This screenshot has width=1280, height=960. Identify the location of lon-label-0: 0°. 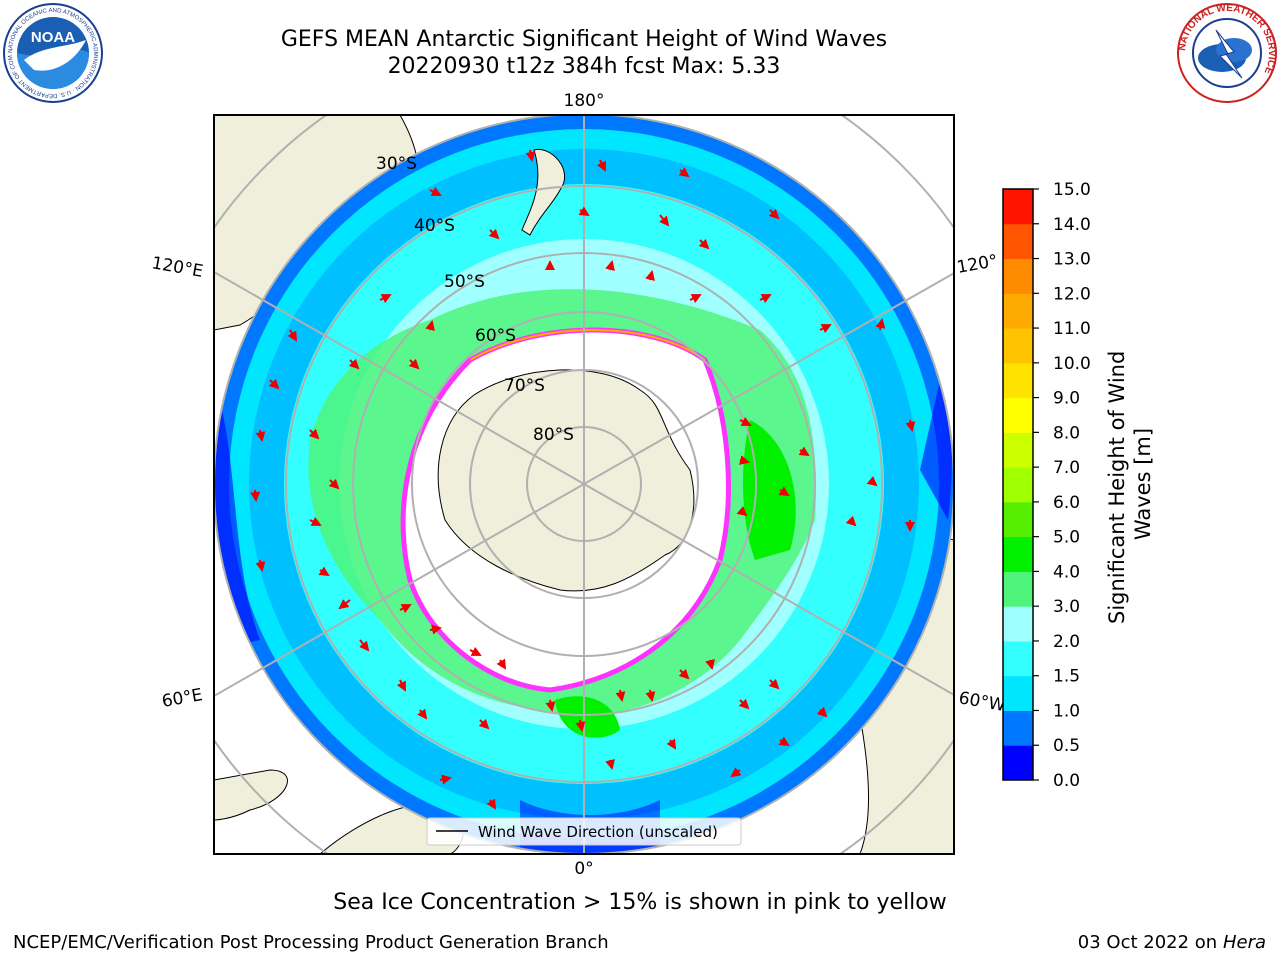
(583, 869).